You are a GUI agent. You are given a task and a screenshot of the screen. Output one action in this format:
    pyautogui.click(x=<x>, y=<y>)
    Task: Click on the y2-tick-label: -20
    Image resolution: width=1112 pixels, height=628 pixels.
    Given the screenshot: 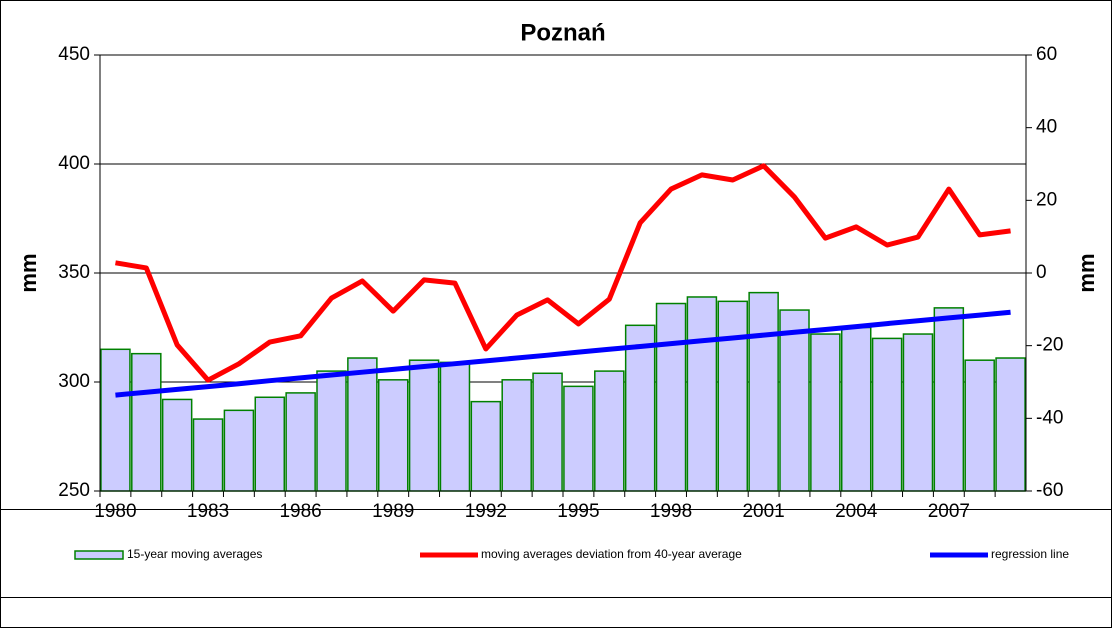 What is the action you would take?
    pyautogui.click(x=1049, y=345)
    